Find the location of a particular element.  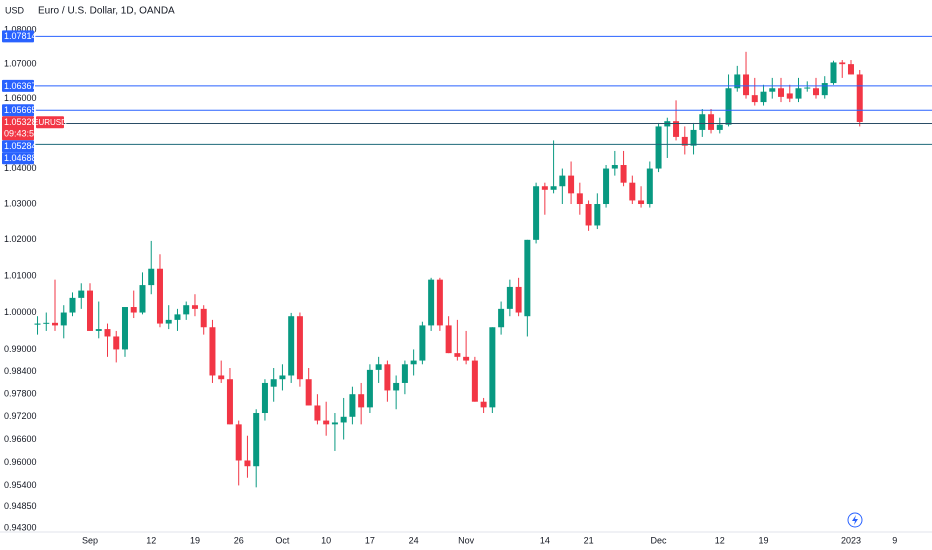

y-tick-label: 1.06000 is located at coordinates (20, 98).